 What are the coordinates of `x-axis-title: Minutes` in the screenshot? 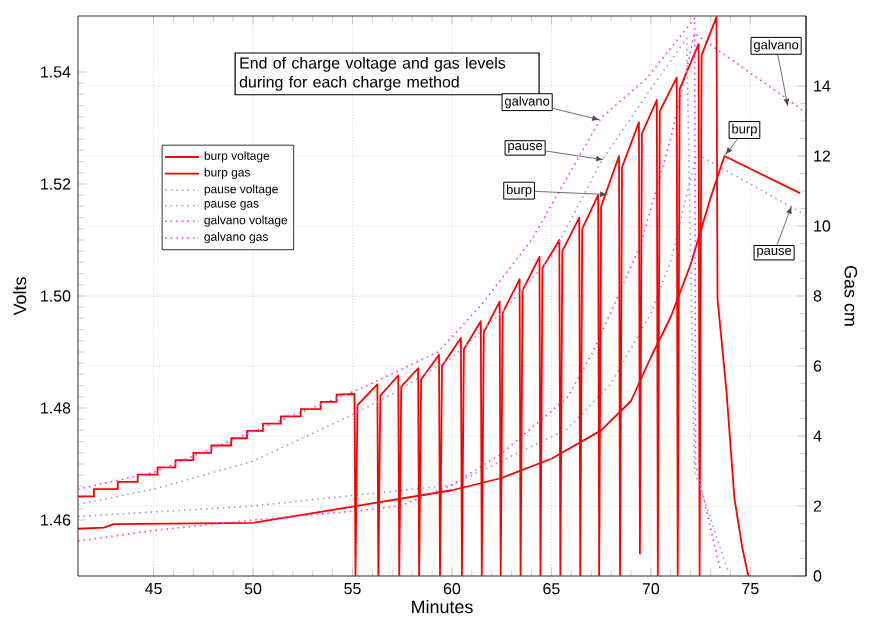 It's located at (442, 607).